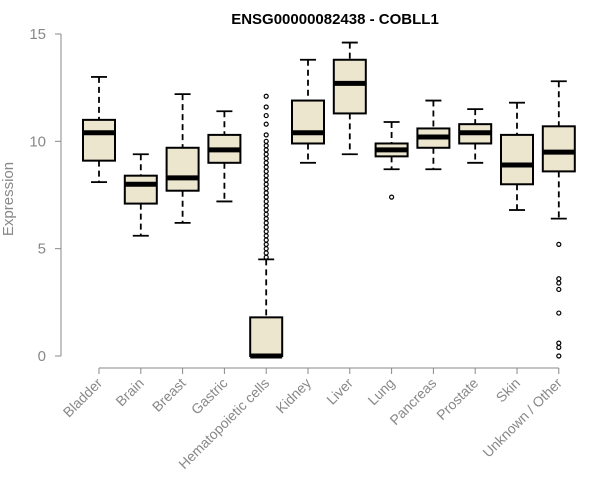 This screenshot has height=500, width=600. I want to click on x-tick-label: Unknown / Other, so click(522, 418).